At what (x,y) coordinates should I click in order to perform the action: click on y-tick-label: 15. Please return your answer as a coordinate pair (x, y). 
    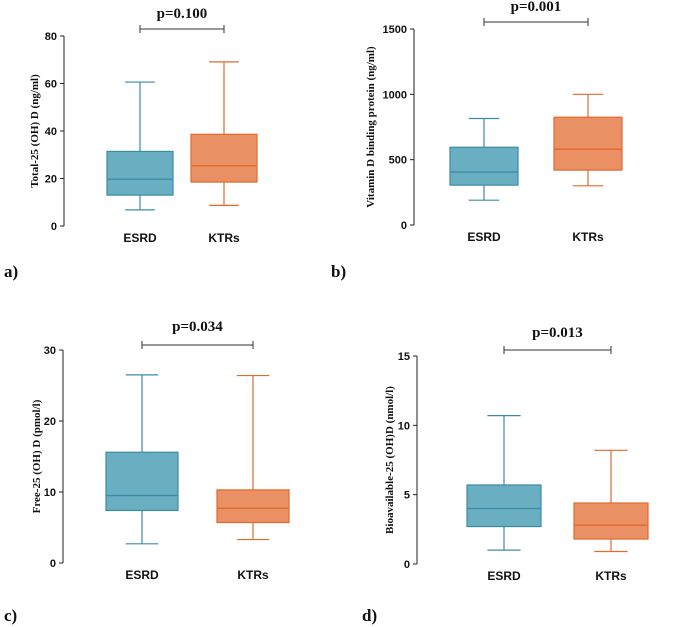
    Looking at the image, I should click on (404, 357).